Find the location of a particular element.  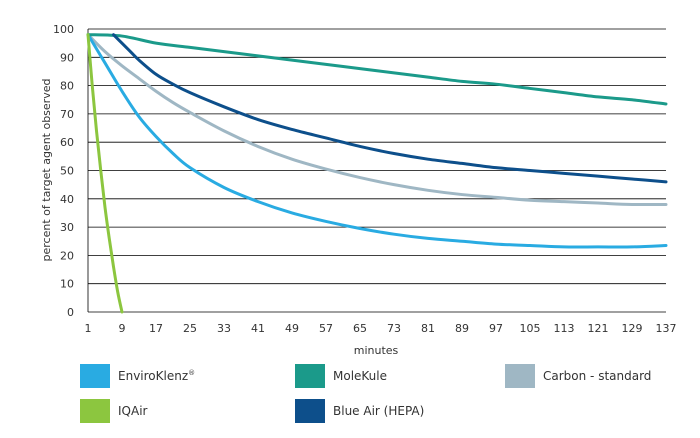

legend-swatch-blue-air-hepa is located at coordinates (310, 411).